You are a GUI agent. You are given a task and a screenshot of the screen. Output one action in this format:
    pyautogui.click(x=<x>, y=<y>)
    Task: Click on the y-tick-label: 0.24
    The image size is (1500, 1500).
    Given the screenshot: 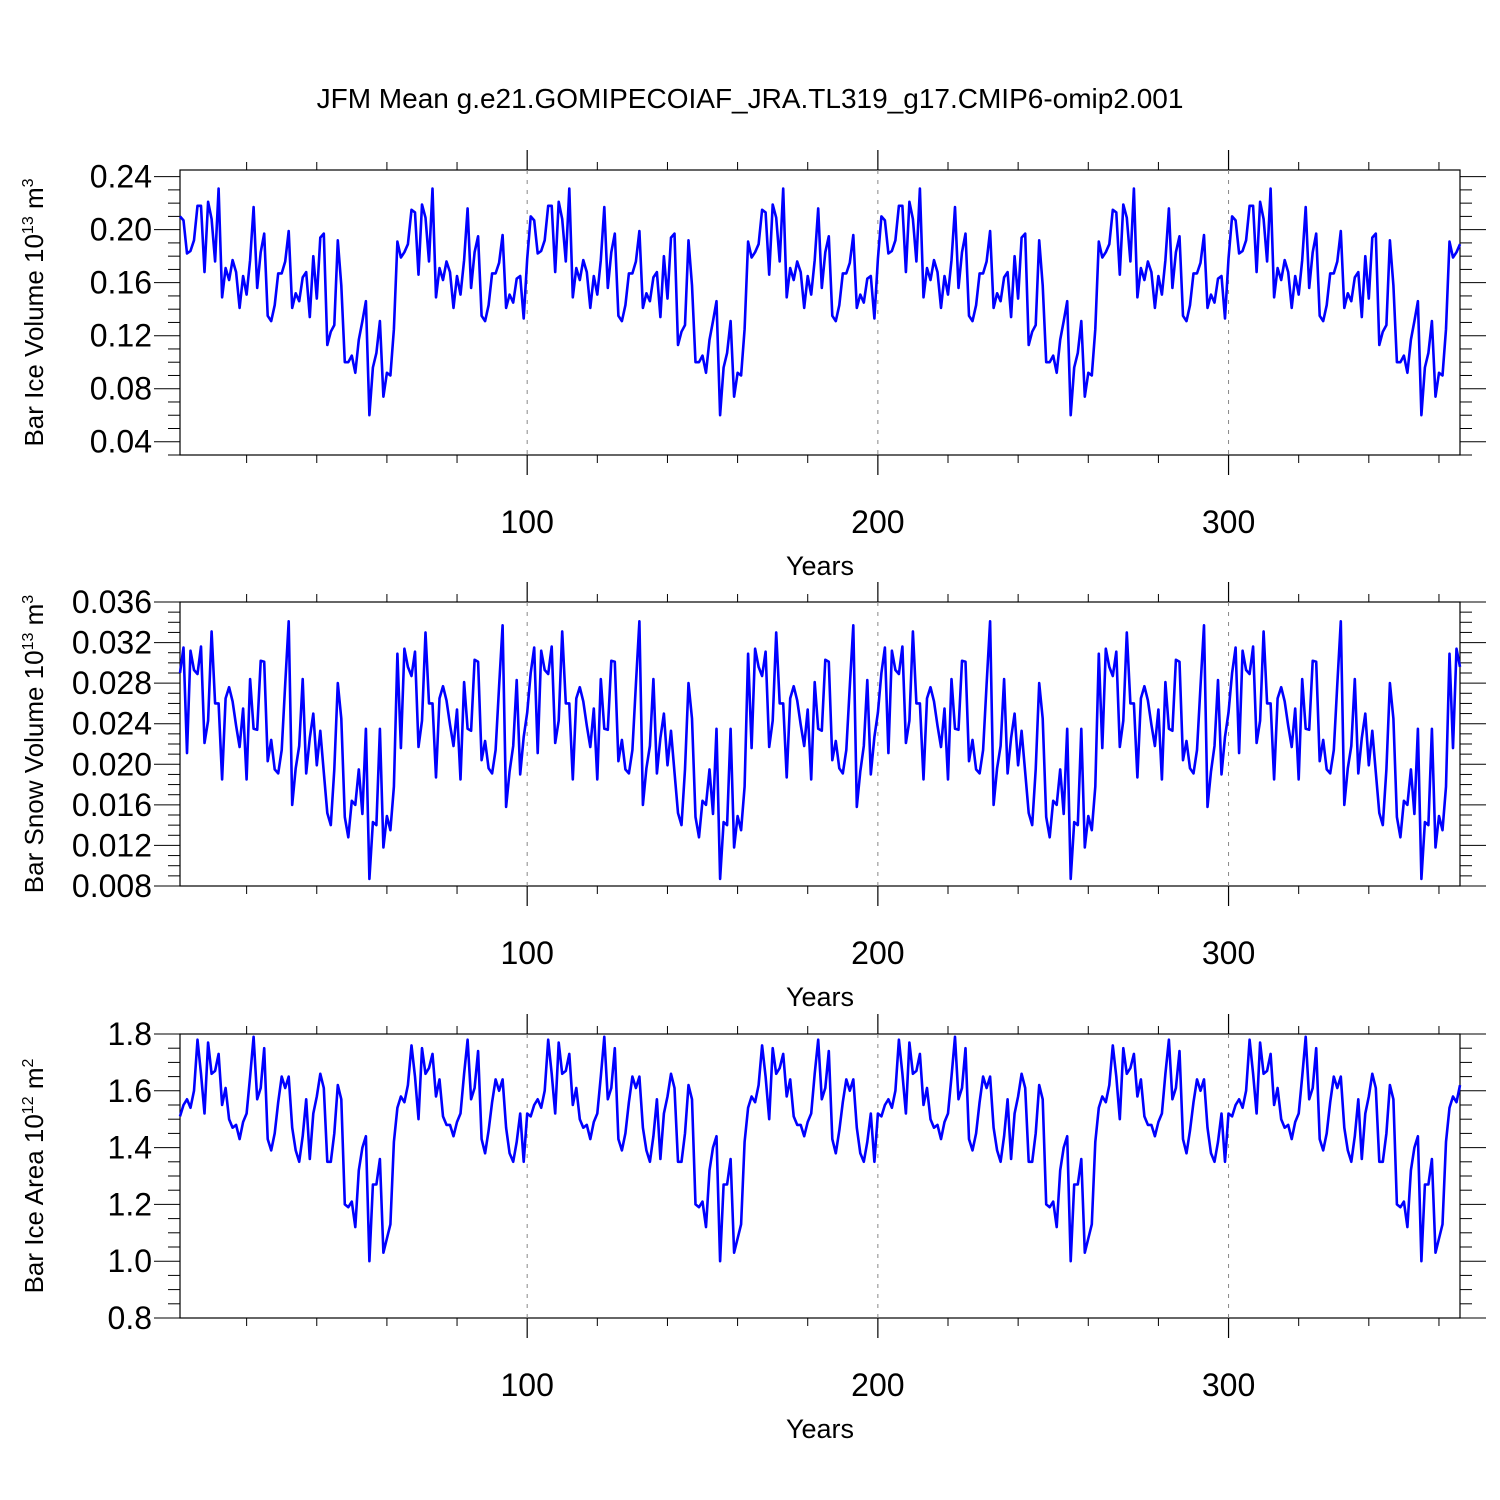 What is the action you would take?
    pyautogui.click(x=121, y=177)
    